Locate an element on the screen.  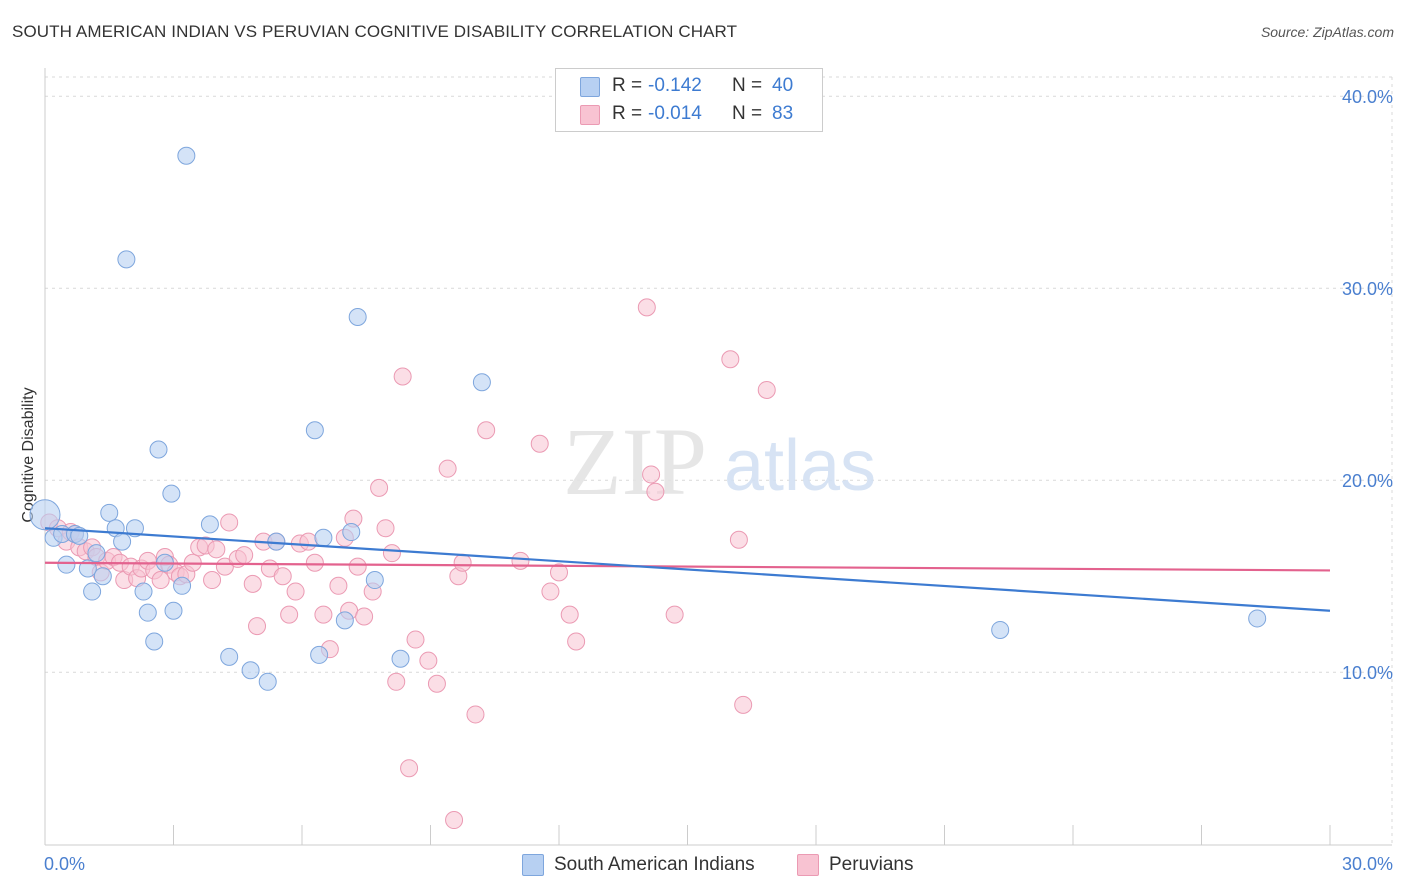
watermark: ZIP atlas is located at coordinates (719, 461).